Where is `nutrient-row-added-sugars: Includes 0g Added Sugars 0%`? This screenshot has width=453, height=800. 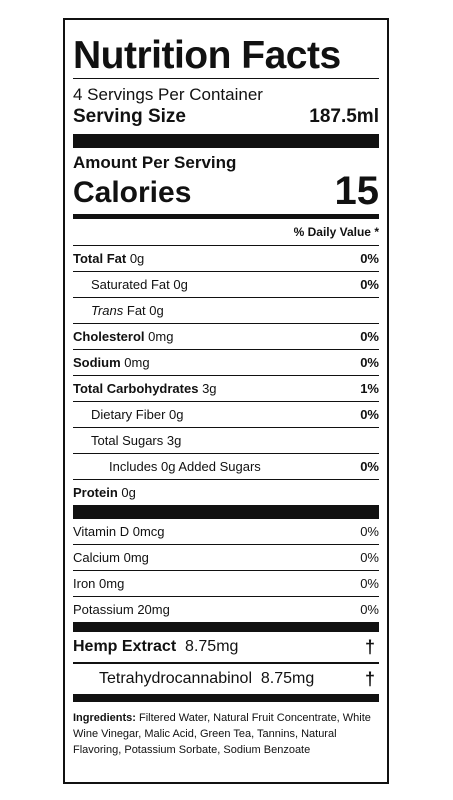
nutrient-row-added-sugars: Includes 0g Added Sugars 0% is located at coordinates (226, 466).